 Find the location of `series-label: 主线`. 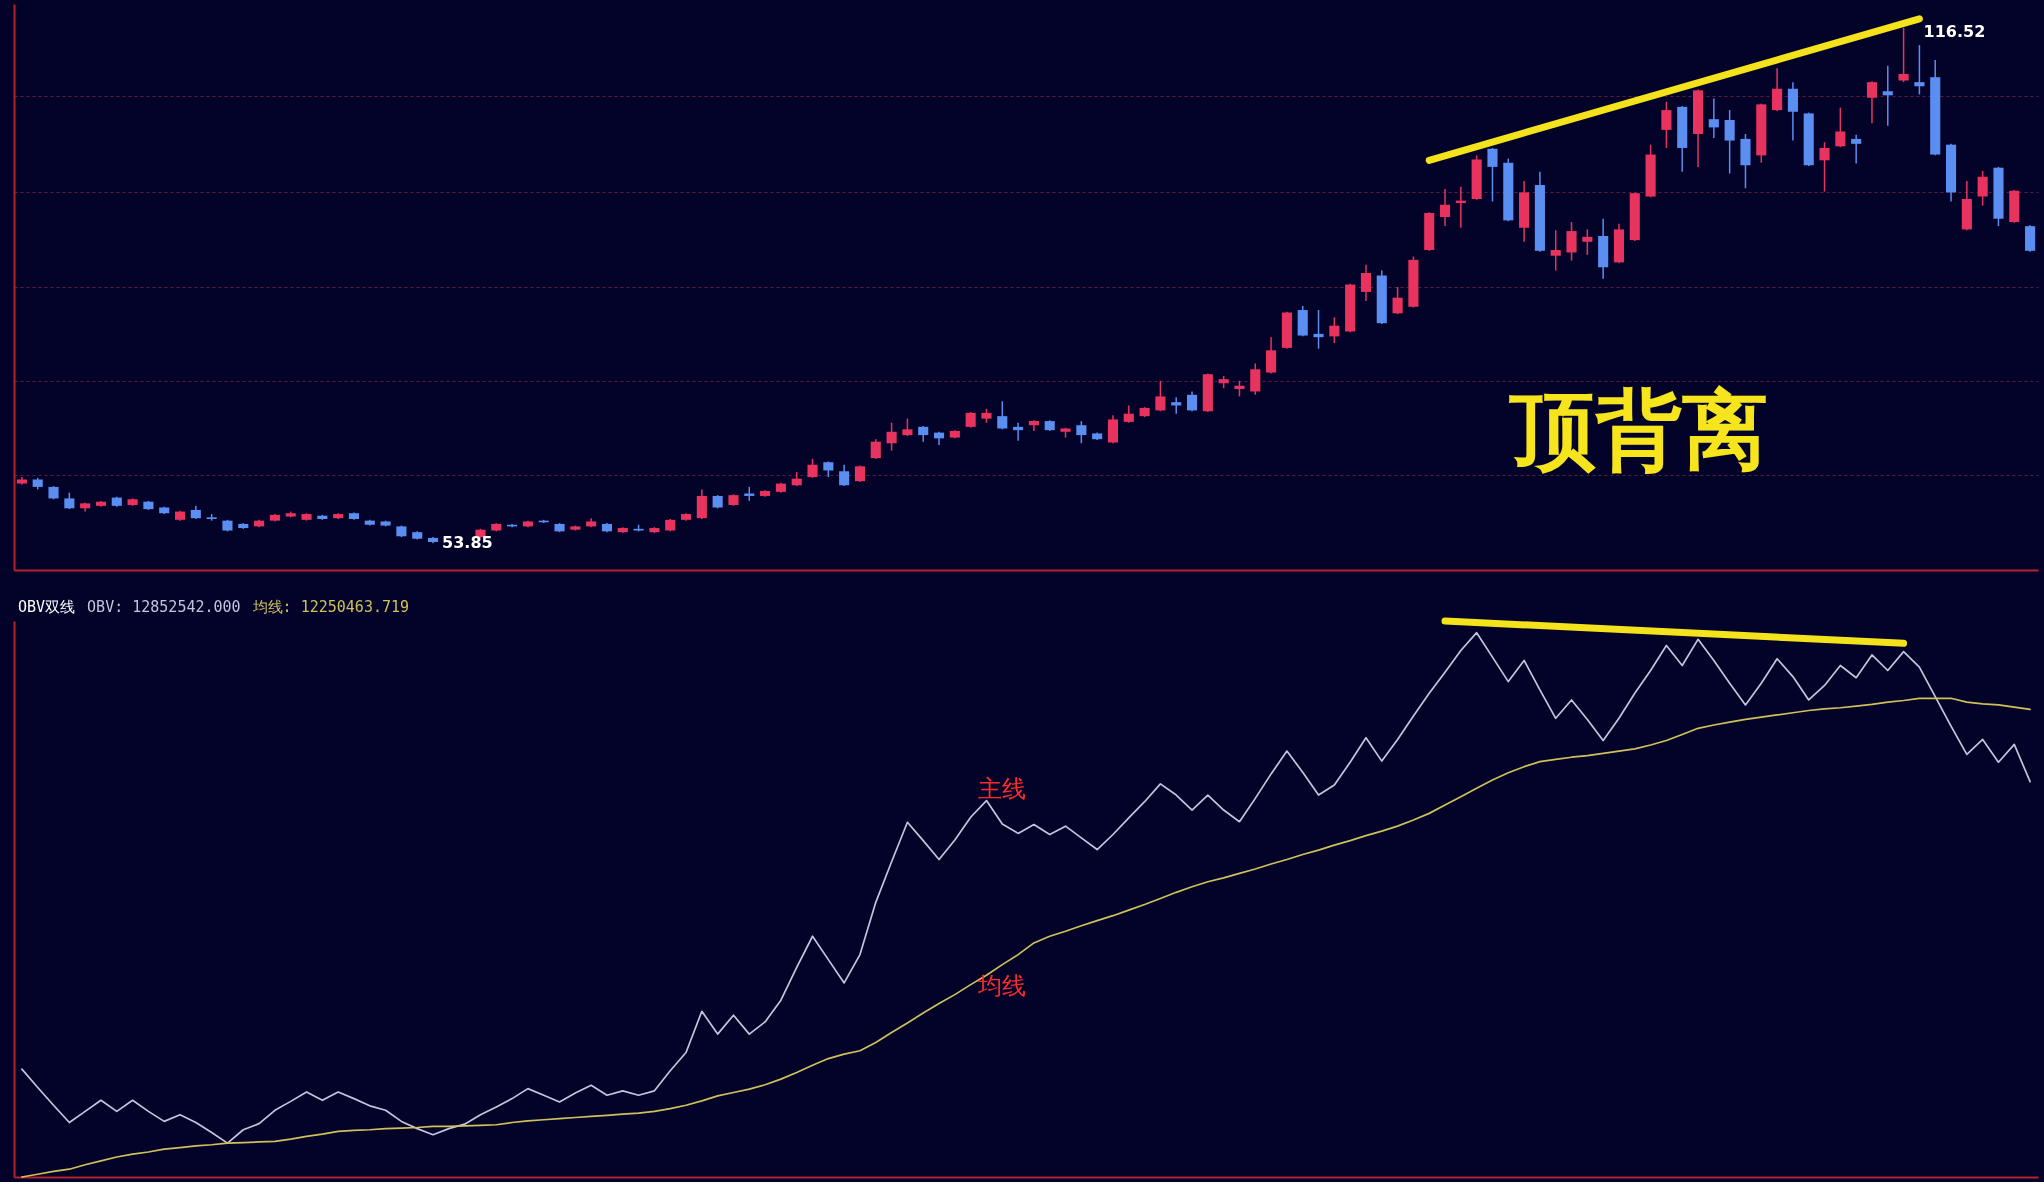

series-label: 主线 is located at coordinates (1002, 788).